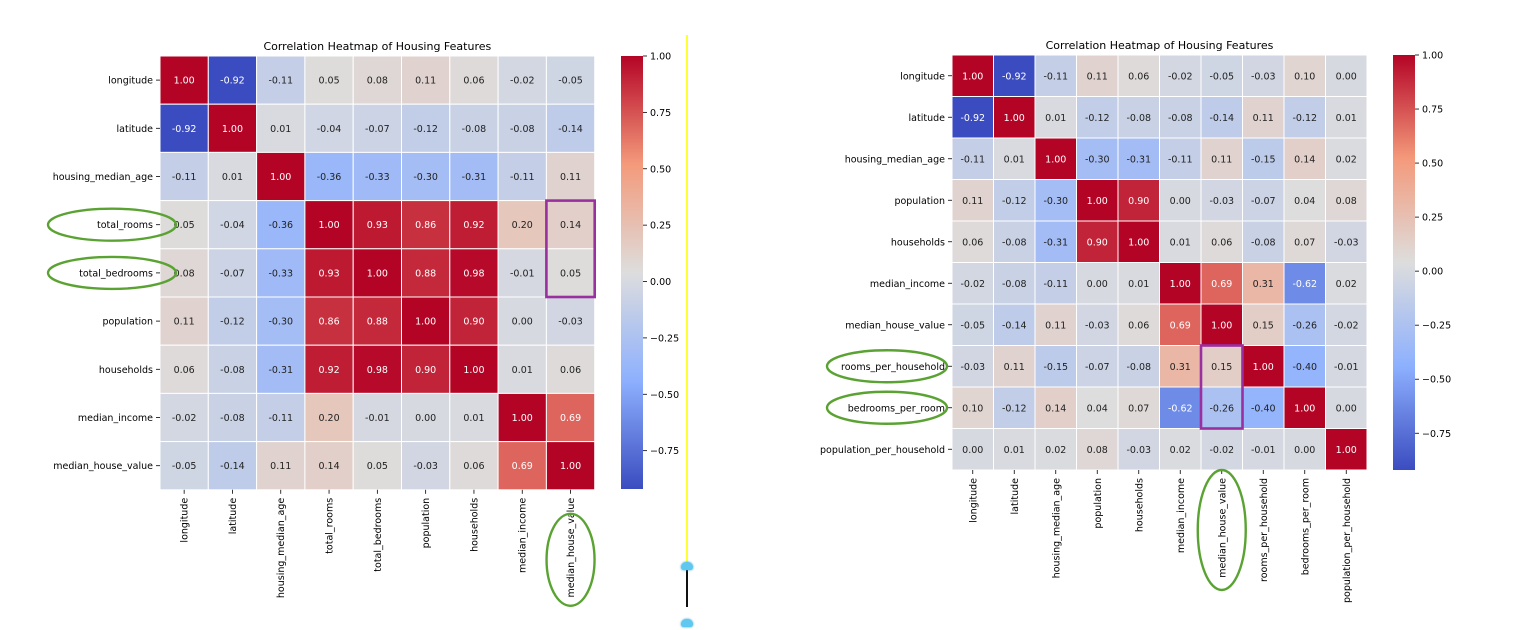 The image size is (1528, 630). Describe the element at coordinates (1055, 201) in the screenshot. I see `cell-value-label: -0.30` at that location.